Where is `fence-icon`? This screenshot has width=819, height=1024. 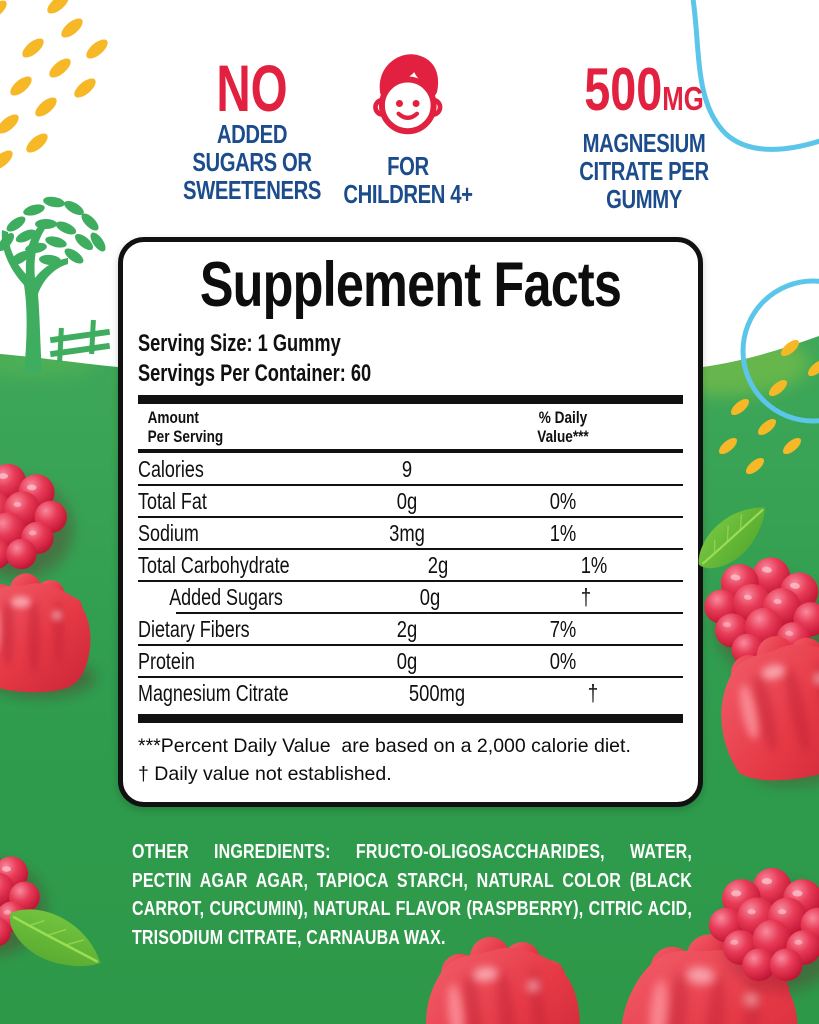 fence-icon is located at coordinates (80, 341).